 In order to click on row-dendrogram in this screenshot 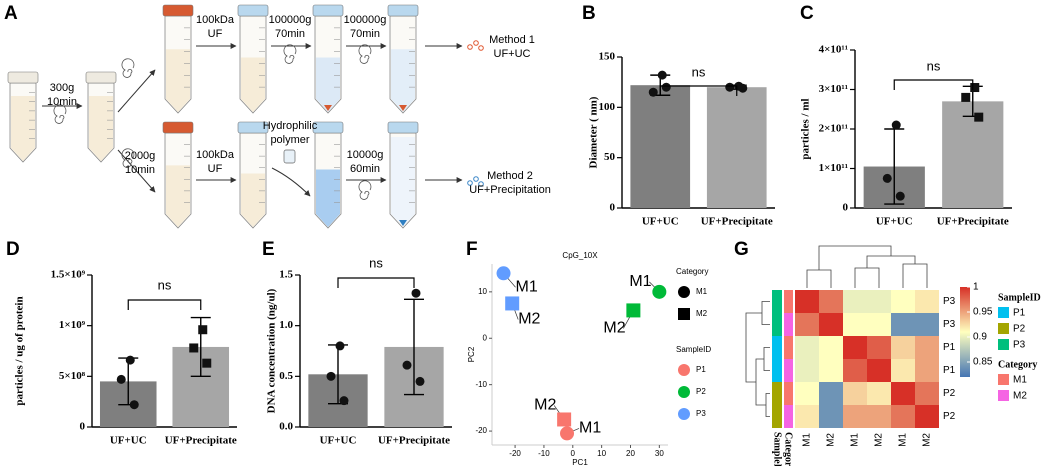, I will do `click(757, 359)`.